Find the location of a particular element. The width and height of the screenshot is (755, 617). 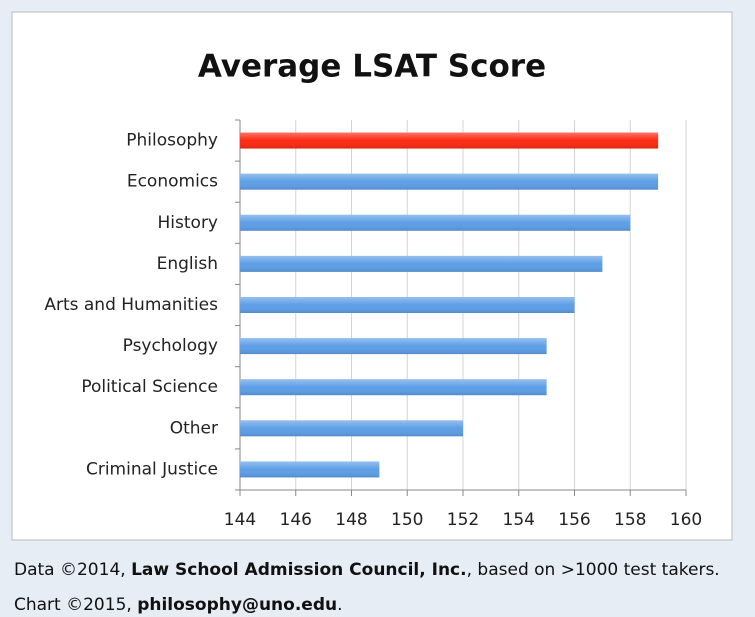

footer-segment: . is located at coordinates (339, 605).